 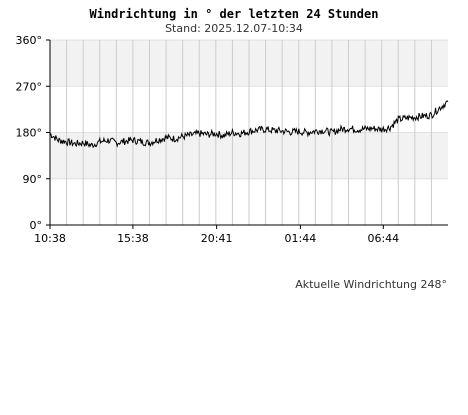 I want to click on series-line-wind-direction, so click(x=249, y=124).